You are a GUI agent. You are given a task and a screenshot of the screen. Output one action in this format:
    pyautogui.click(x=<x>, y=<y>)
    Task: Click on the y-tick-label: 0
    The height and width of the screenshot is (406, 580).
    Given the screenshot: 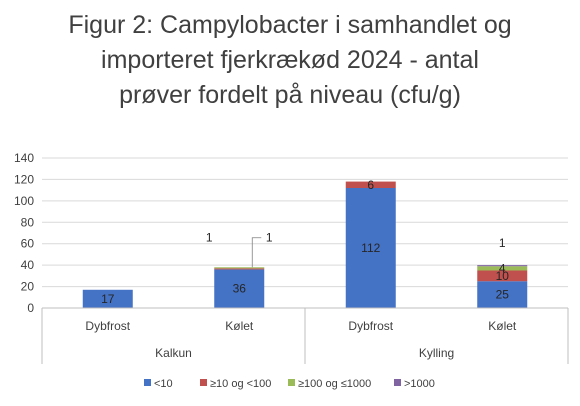 What is the action you would take?
    pyautogui.click(x=30, y=308)
    